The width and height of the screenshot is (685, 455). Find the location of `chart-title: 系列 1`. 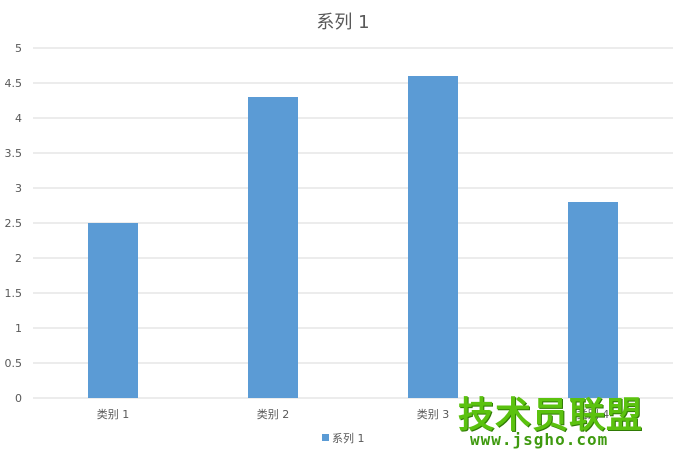

chart-title: 系列 1 is located at coordinates (342, 22).